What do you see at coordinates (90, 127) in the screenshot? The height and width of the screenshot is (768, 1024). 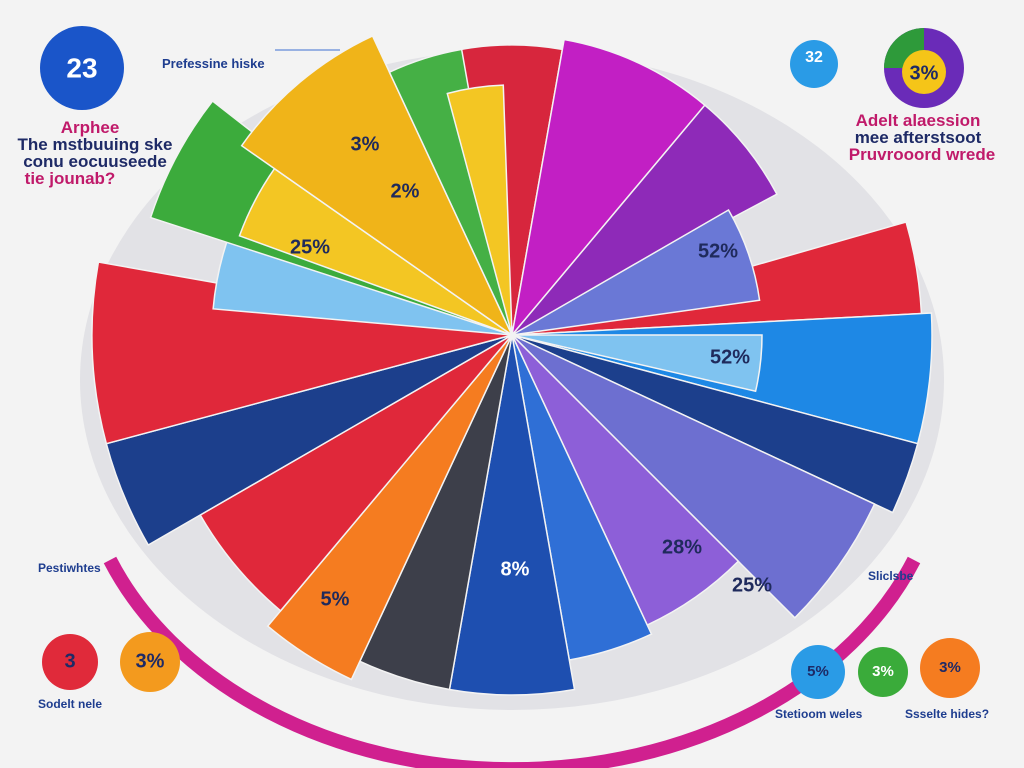 I see `left-heading: Arphee` at bounding box center [90, 127].